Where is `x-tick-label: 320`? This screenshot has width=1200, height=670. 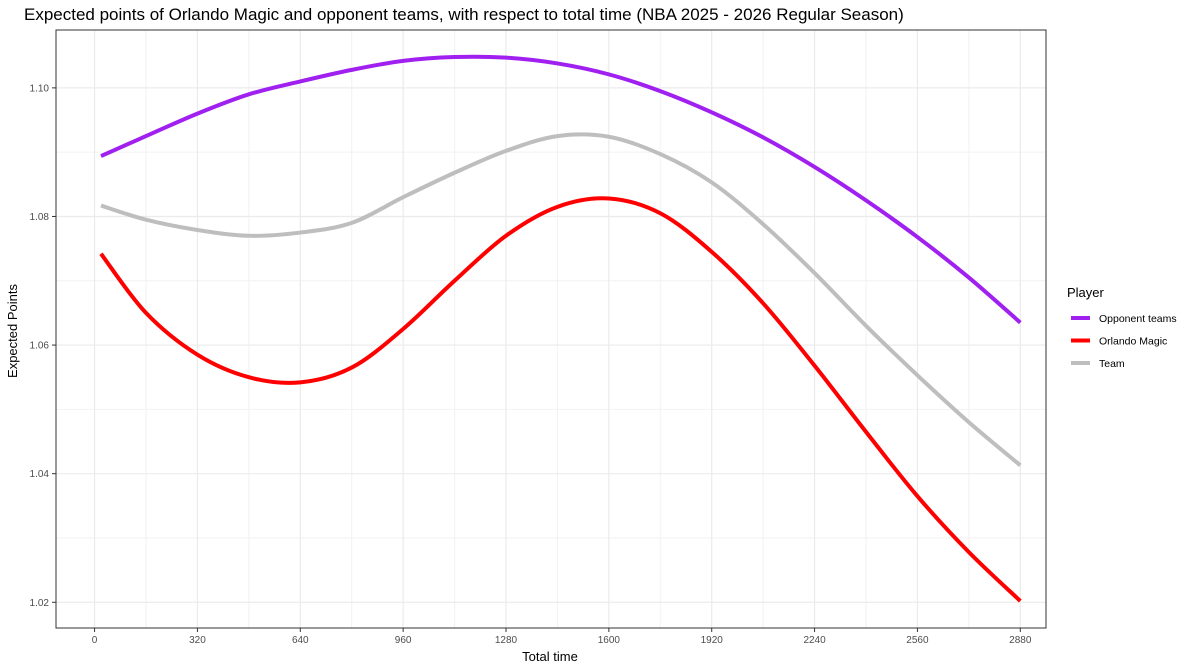 x-tick-label: 320 is located at coordinates (197, 640).